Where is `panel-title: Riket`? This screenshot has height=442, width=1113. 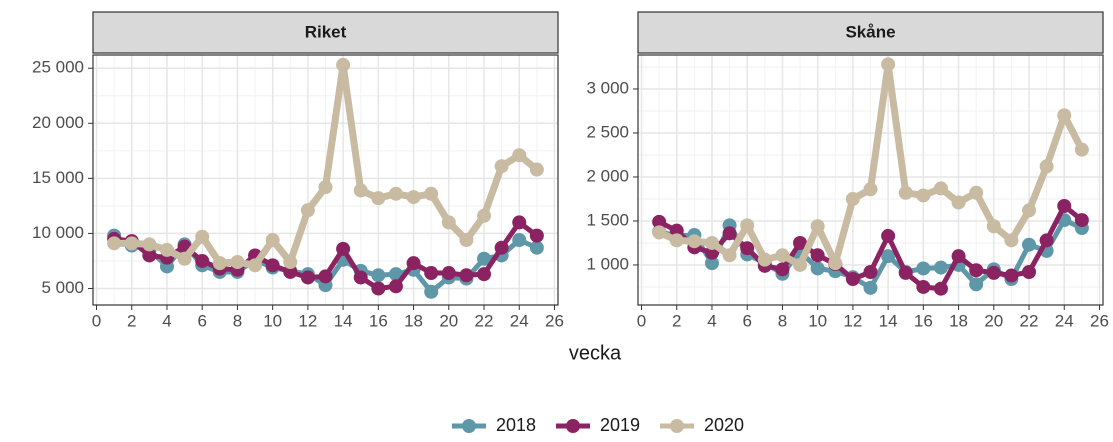
panel-title: Riket is located at coordinates (326, 31).